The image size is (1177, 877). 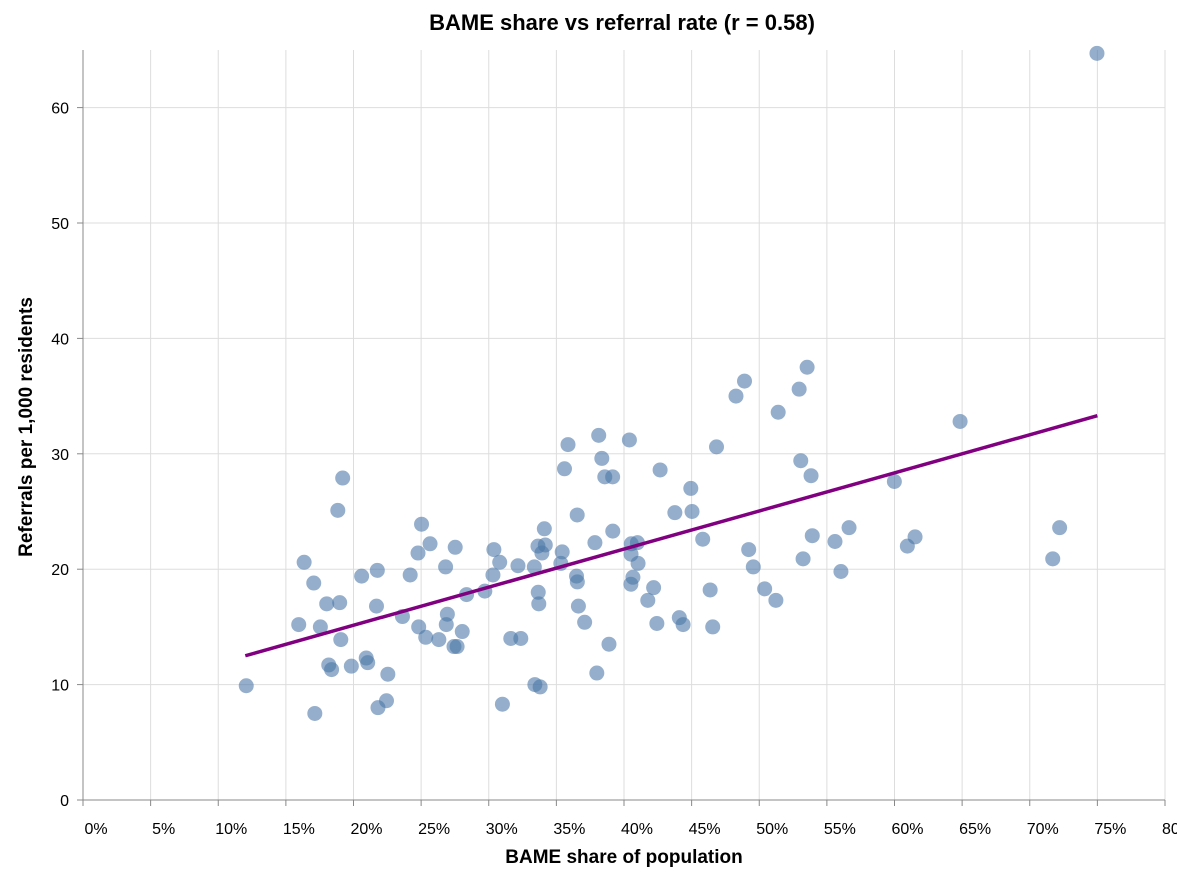 I want to click on x-tick-label: 75%, so click(x=1110, y=829).